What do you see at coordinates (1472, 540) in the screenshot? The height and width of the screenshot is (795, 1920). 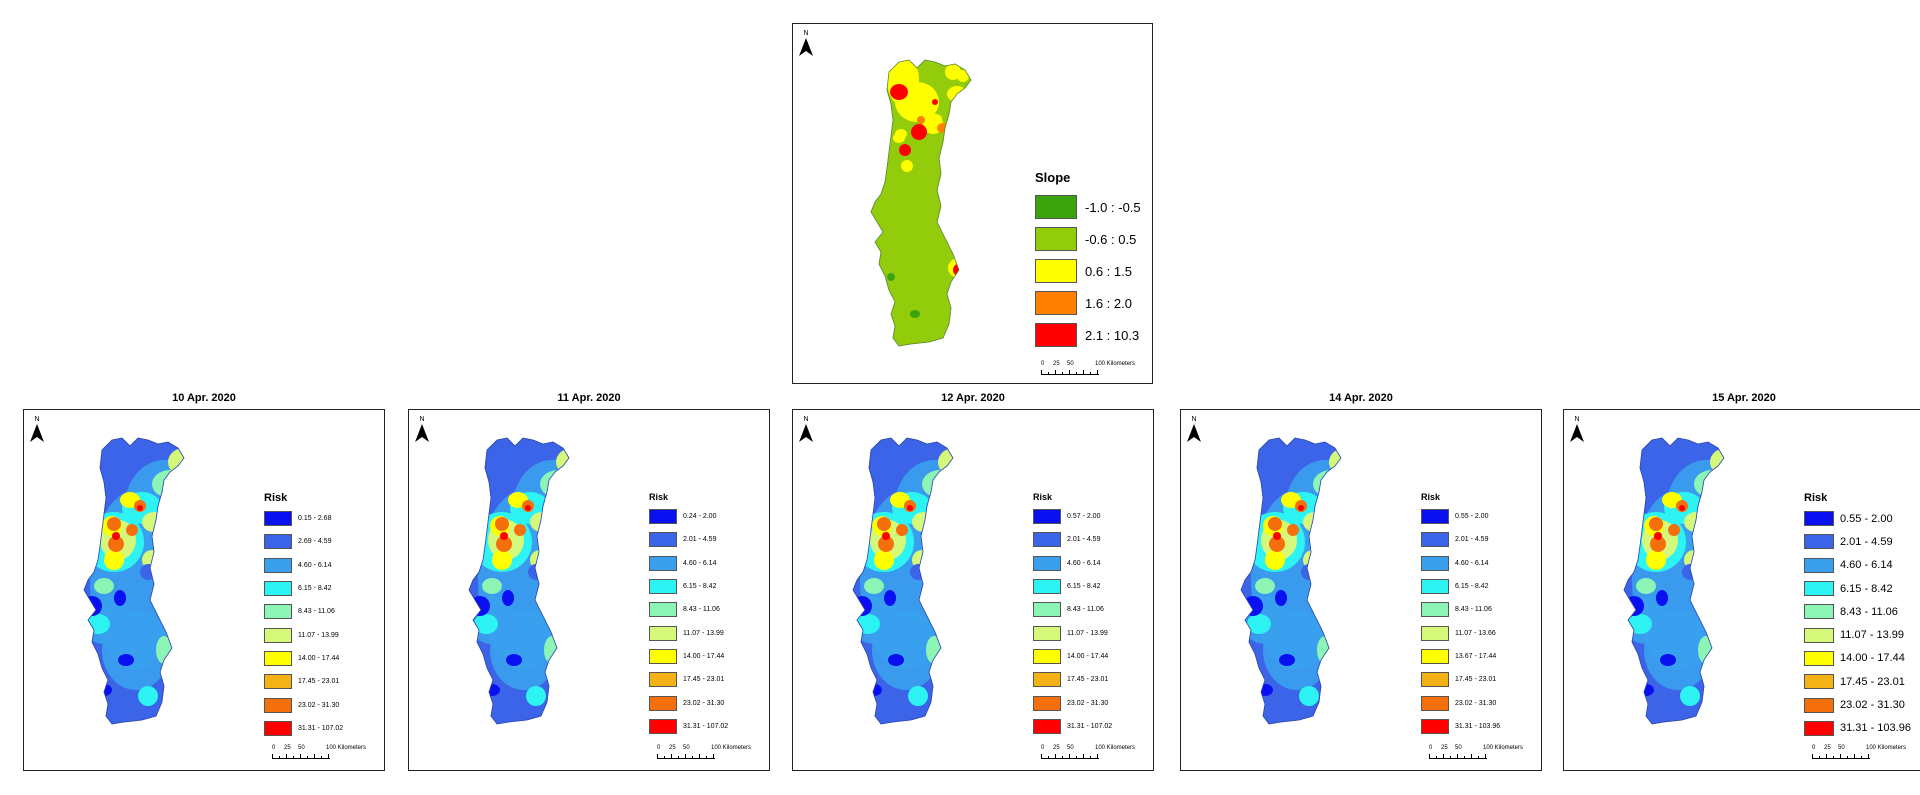 I see `legend-label: 2.01 - 4.59` at bounding box center [1472, 540].